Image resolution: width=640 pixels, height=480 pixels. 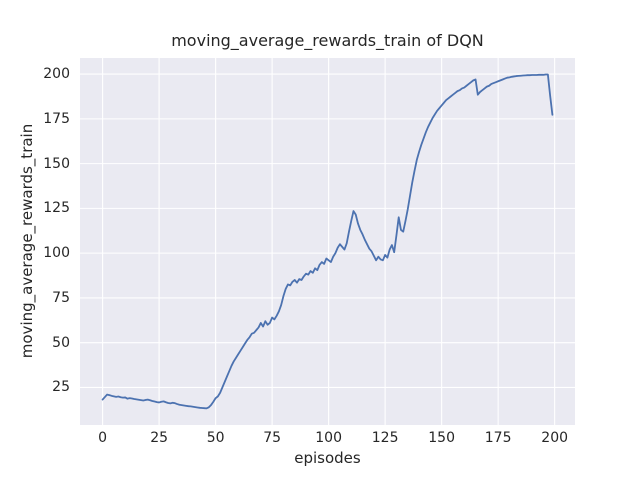 I want to click on x-tick-label: 150, so click(x=441, y=438).